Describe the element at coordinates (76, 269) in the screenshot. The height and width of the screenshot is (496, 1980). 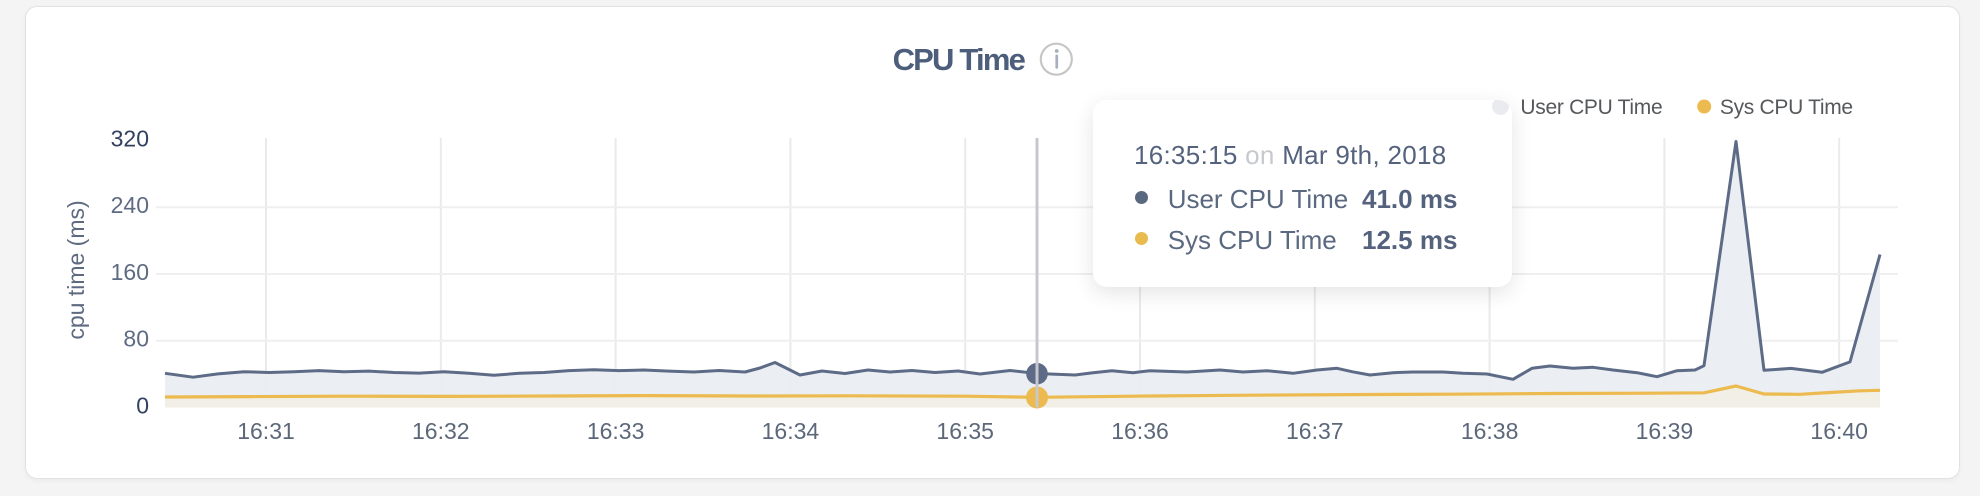
I see `svg-text: cpu time (ms)` at that location.